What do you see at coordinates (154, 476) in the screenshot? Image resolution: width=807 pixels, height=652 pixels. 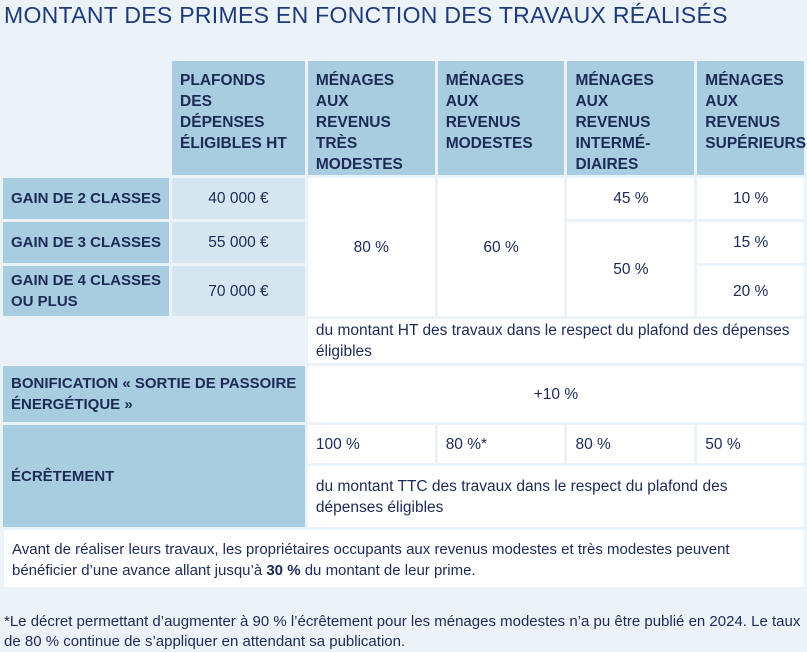 I see `ecretement-label: ÉCRÊTEMENT` at bounding box center [154, 476].